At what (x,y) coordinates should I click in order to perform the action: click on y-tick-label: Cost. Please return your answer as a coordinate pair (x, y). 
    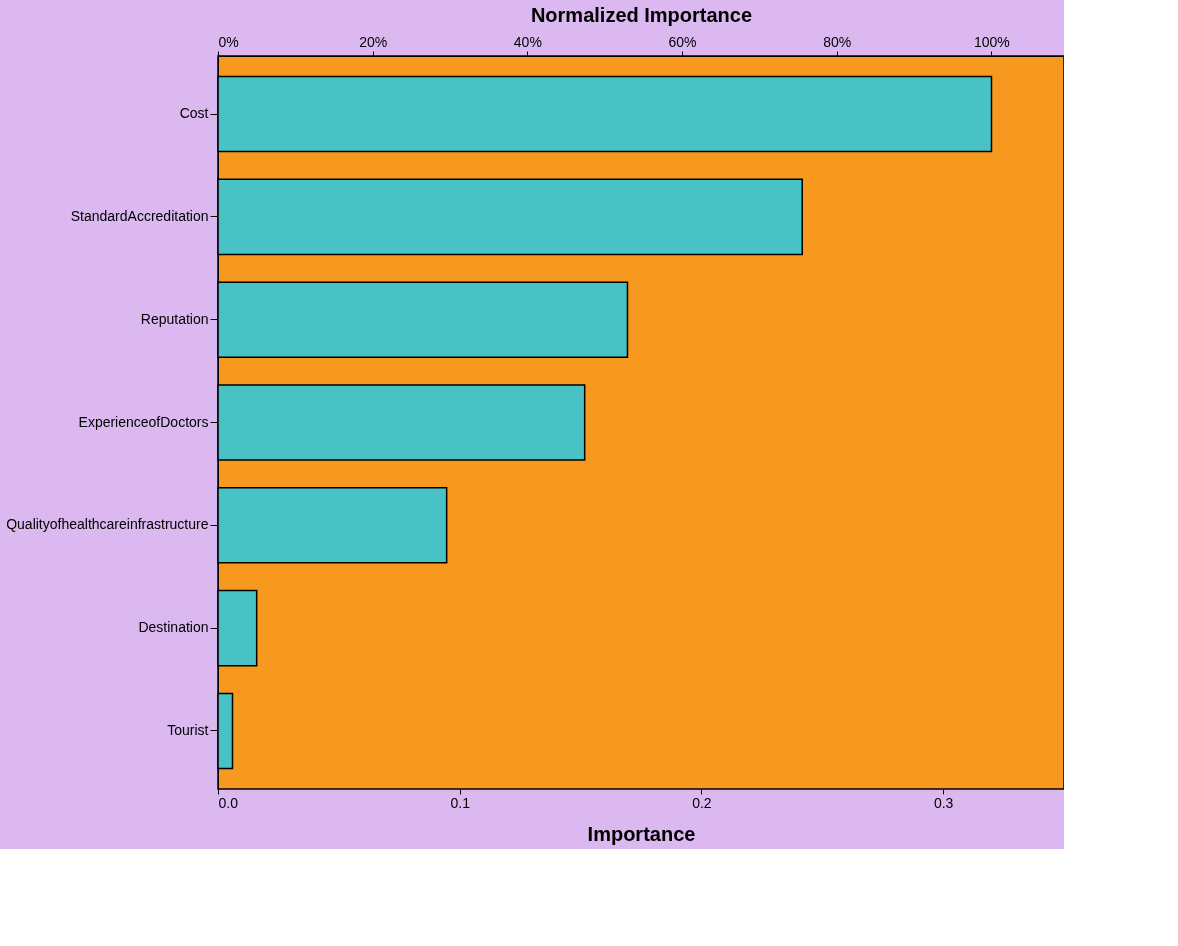
    Looking at the image, I should click on (194, 113).